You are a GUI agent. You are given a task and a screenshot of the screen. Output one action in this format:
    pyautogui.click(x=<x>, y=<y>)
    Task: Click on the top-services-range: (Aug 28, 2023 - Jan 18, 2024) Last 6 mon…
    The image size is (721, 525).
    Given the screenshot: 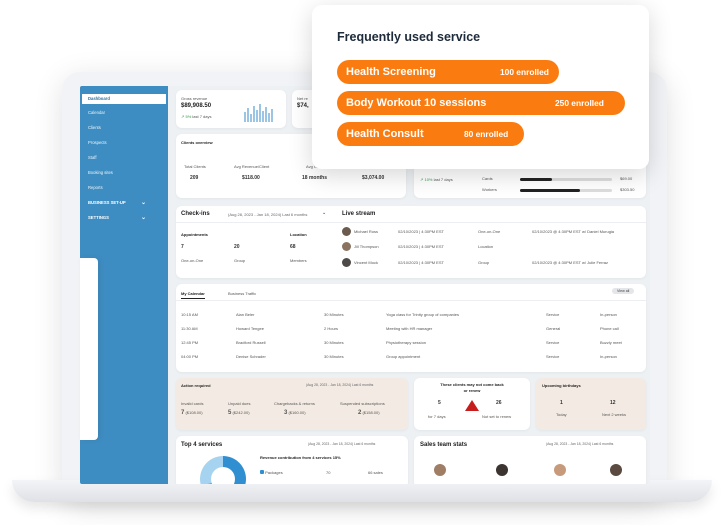 What is the action you would take?
    pyautogui.click(x=342, y=444)
    